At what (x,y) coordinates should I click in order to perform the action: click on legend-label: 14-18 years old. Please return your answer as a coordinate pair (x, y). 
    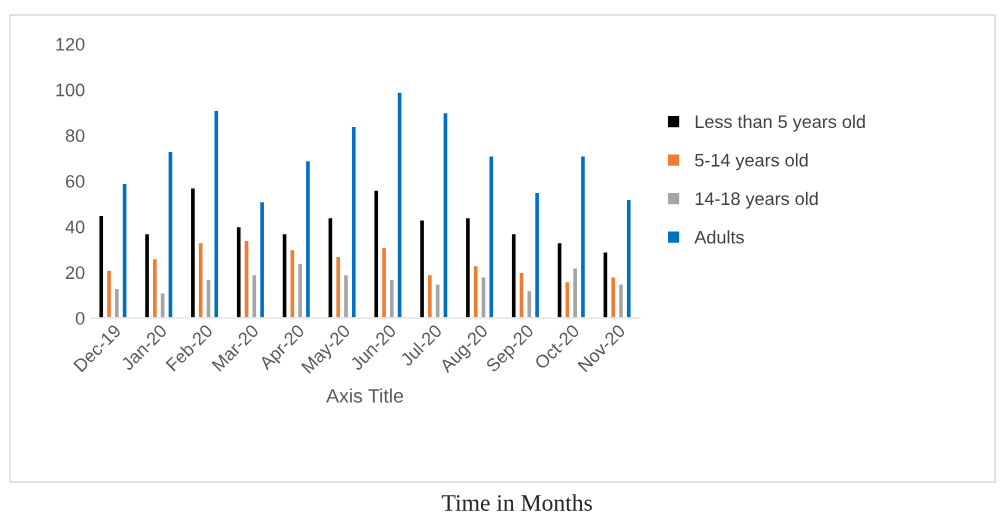
    Looking at the image, I should click on (756, 200).